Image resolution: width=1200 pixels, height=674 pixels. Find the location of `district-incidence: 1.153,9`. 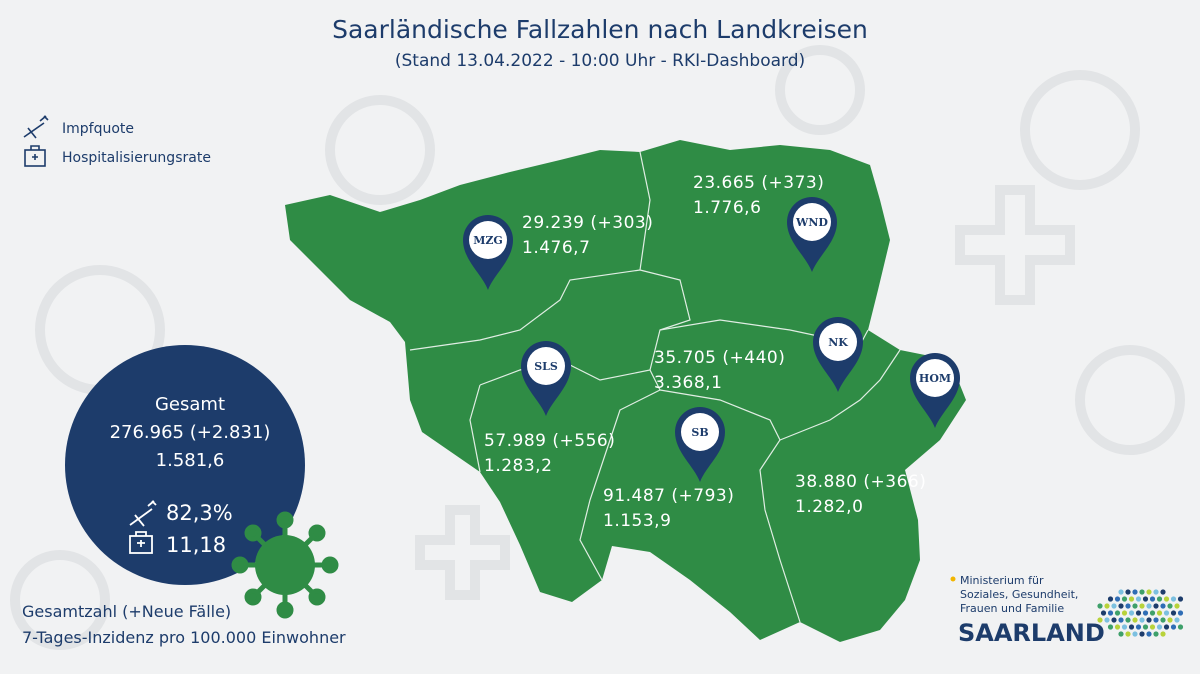

district-incidence: 1.153,9 is located at coordinates (637, 521).